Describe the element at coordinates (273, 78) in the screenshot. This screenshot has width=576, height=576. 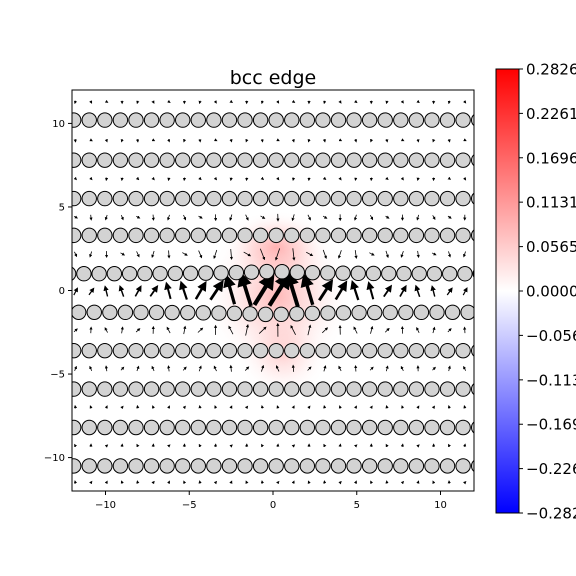
I see `chart-title: bcc edge` at that location.